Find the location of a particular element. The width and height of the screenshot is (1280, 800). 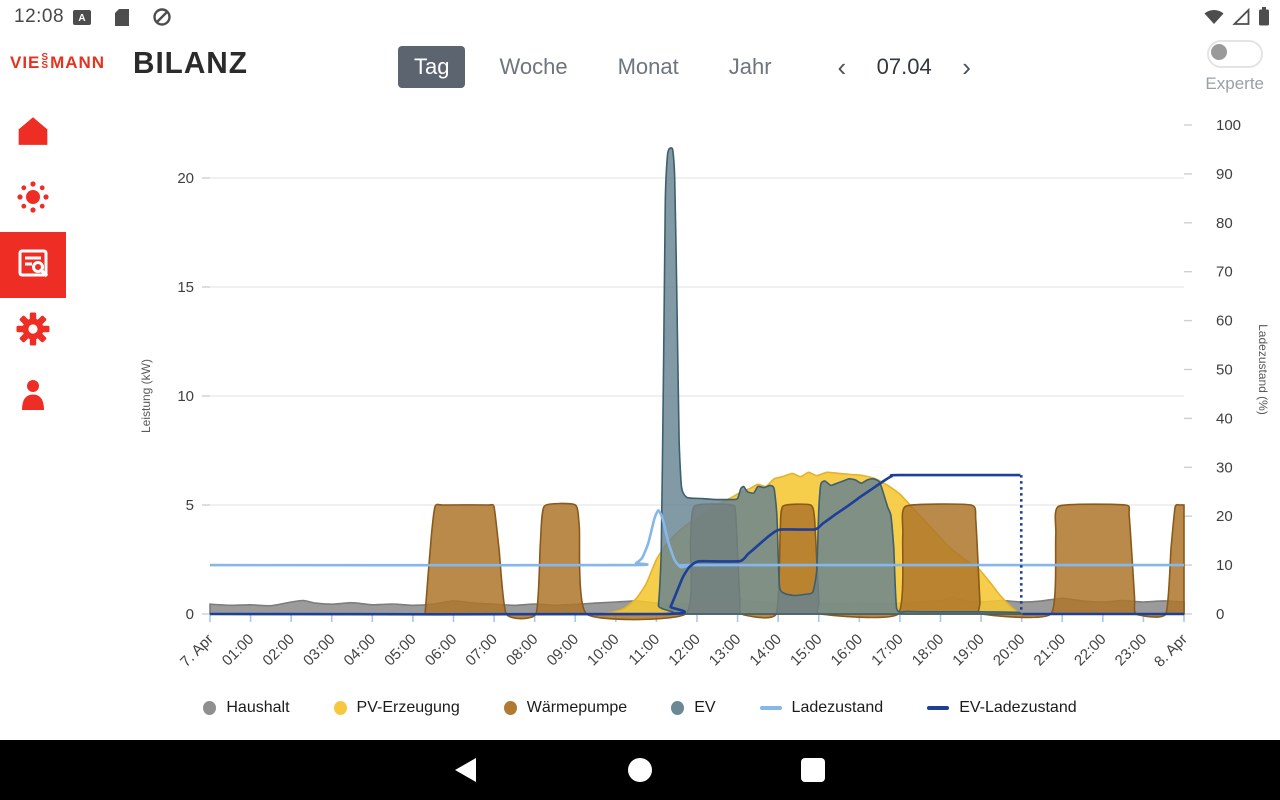

svg-text: 06:00 is located at coordinates (441, 650).